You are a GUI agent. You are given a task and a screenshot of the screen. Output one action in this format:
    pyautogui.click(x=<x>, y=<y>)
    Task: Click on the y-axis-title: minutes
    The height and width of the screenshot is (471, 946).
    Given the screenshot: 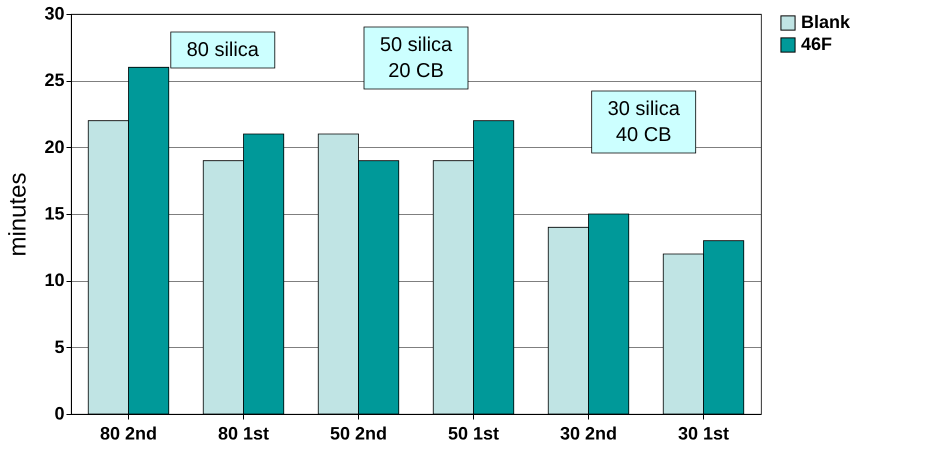 What is the action you would take?
    pyautogui.click(x=18, y=214)
    